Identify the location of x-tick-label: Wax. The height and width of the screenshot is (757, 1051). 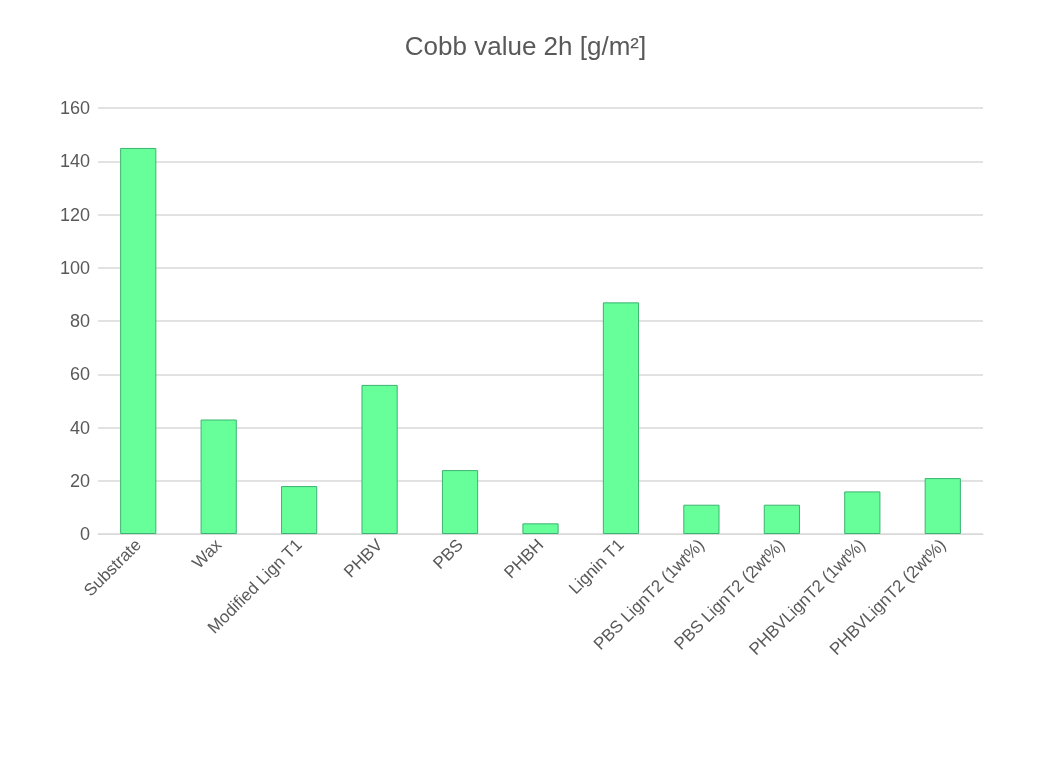
(207, 553).